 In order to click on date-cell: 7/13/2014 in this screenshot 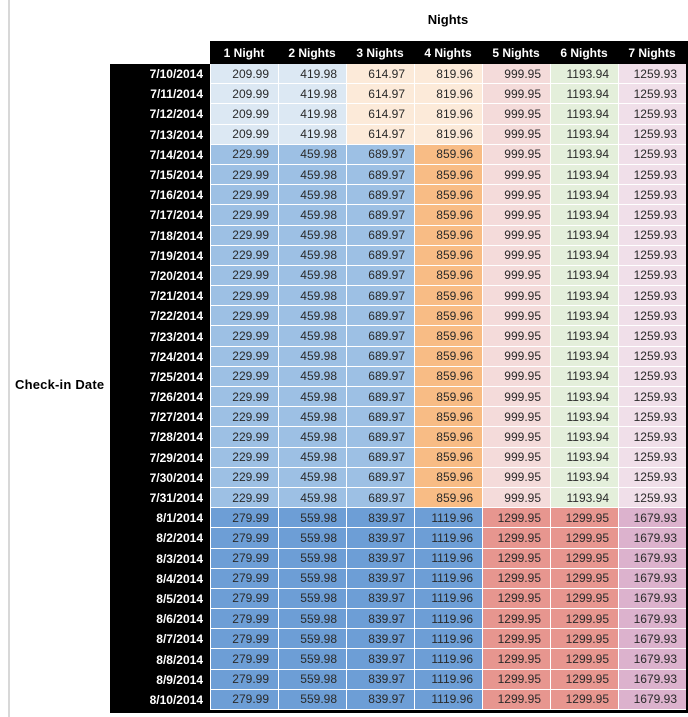, I will do `click(160, 134)`.